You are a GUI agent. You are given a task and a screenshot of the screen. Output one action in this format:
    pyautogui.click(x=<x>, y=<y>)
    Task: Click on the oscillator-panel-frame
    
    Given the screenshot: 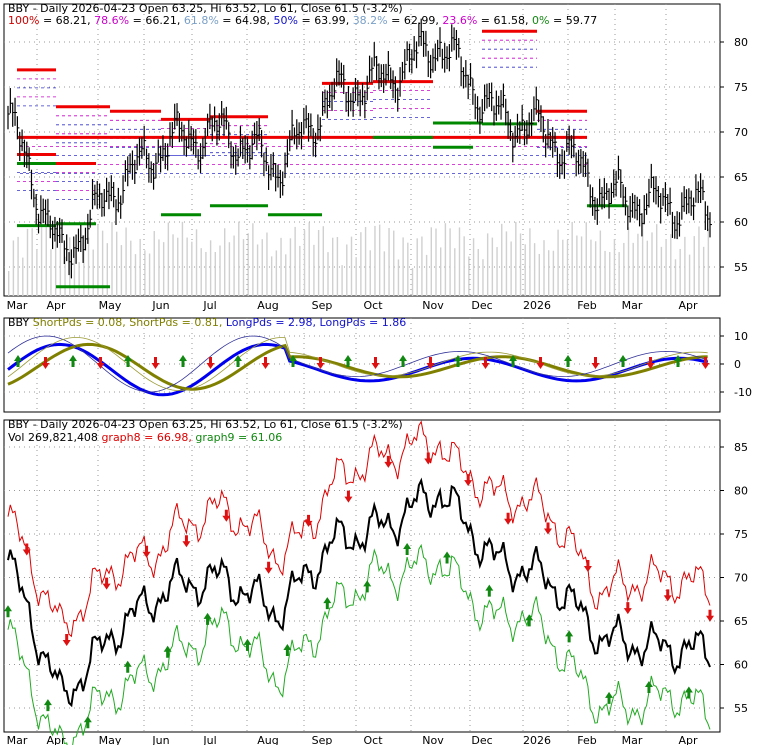 What is the action you would take?
    pyautogui.click(x=362, y=365)
    